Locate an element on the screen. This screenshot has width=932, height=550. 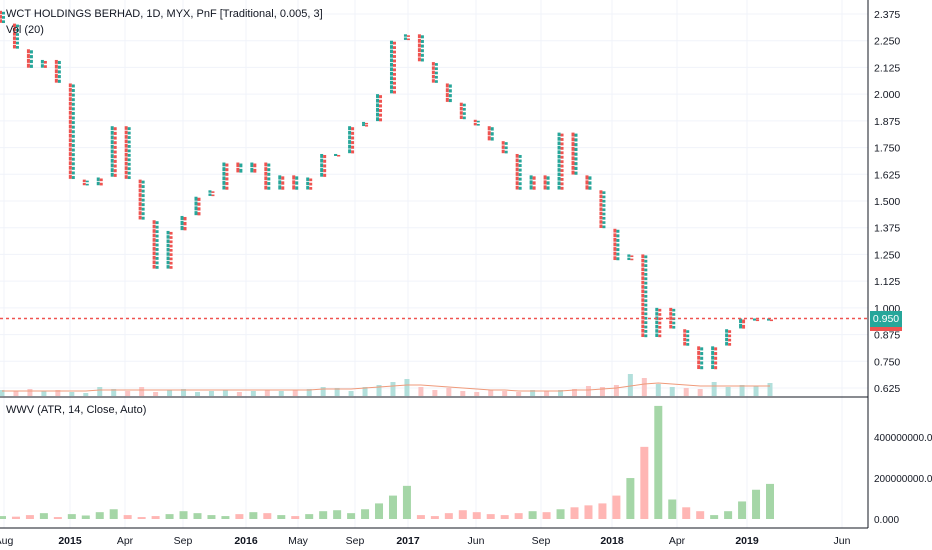
wwv-axis: 0.000 200000000.000 400000000.000 is located at coordinates (903, 479).